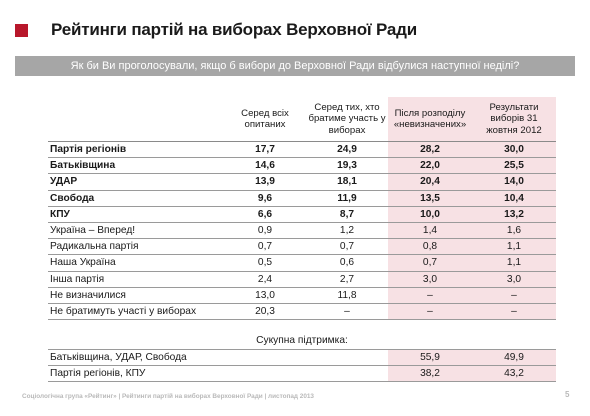 This screenshot has height=416, width=590. Describe the element at coordinates (347, 295) in the screenshot. I see `value-cell: 11,8` at that location.